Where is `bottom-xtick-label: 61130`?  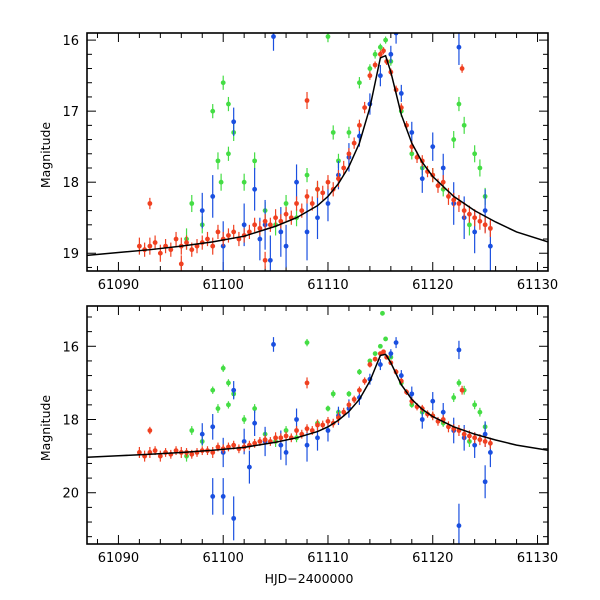
bottom-xtick-label: 61130 is located at coordinates (537, 558).